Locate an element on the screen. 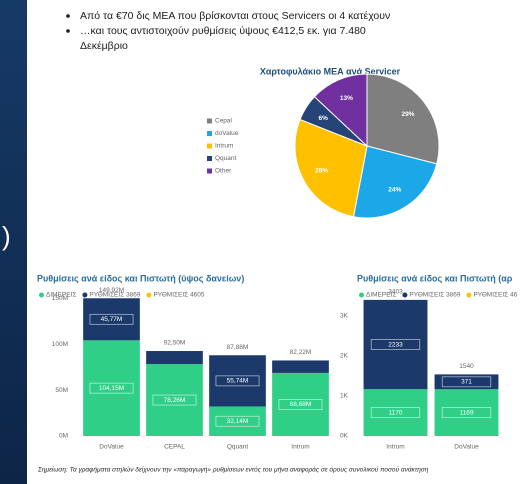 Image resolution: width=530 pixels, height=484 pixels. legend-label: ΡΥΘΜΙΣΕΙΣ 4605 is located at coordinates (178, 295).